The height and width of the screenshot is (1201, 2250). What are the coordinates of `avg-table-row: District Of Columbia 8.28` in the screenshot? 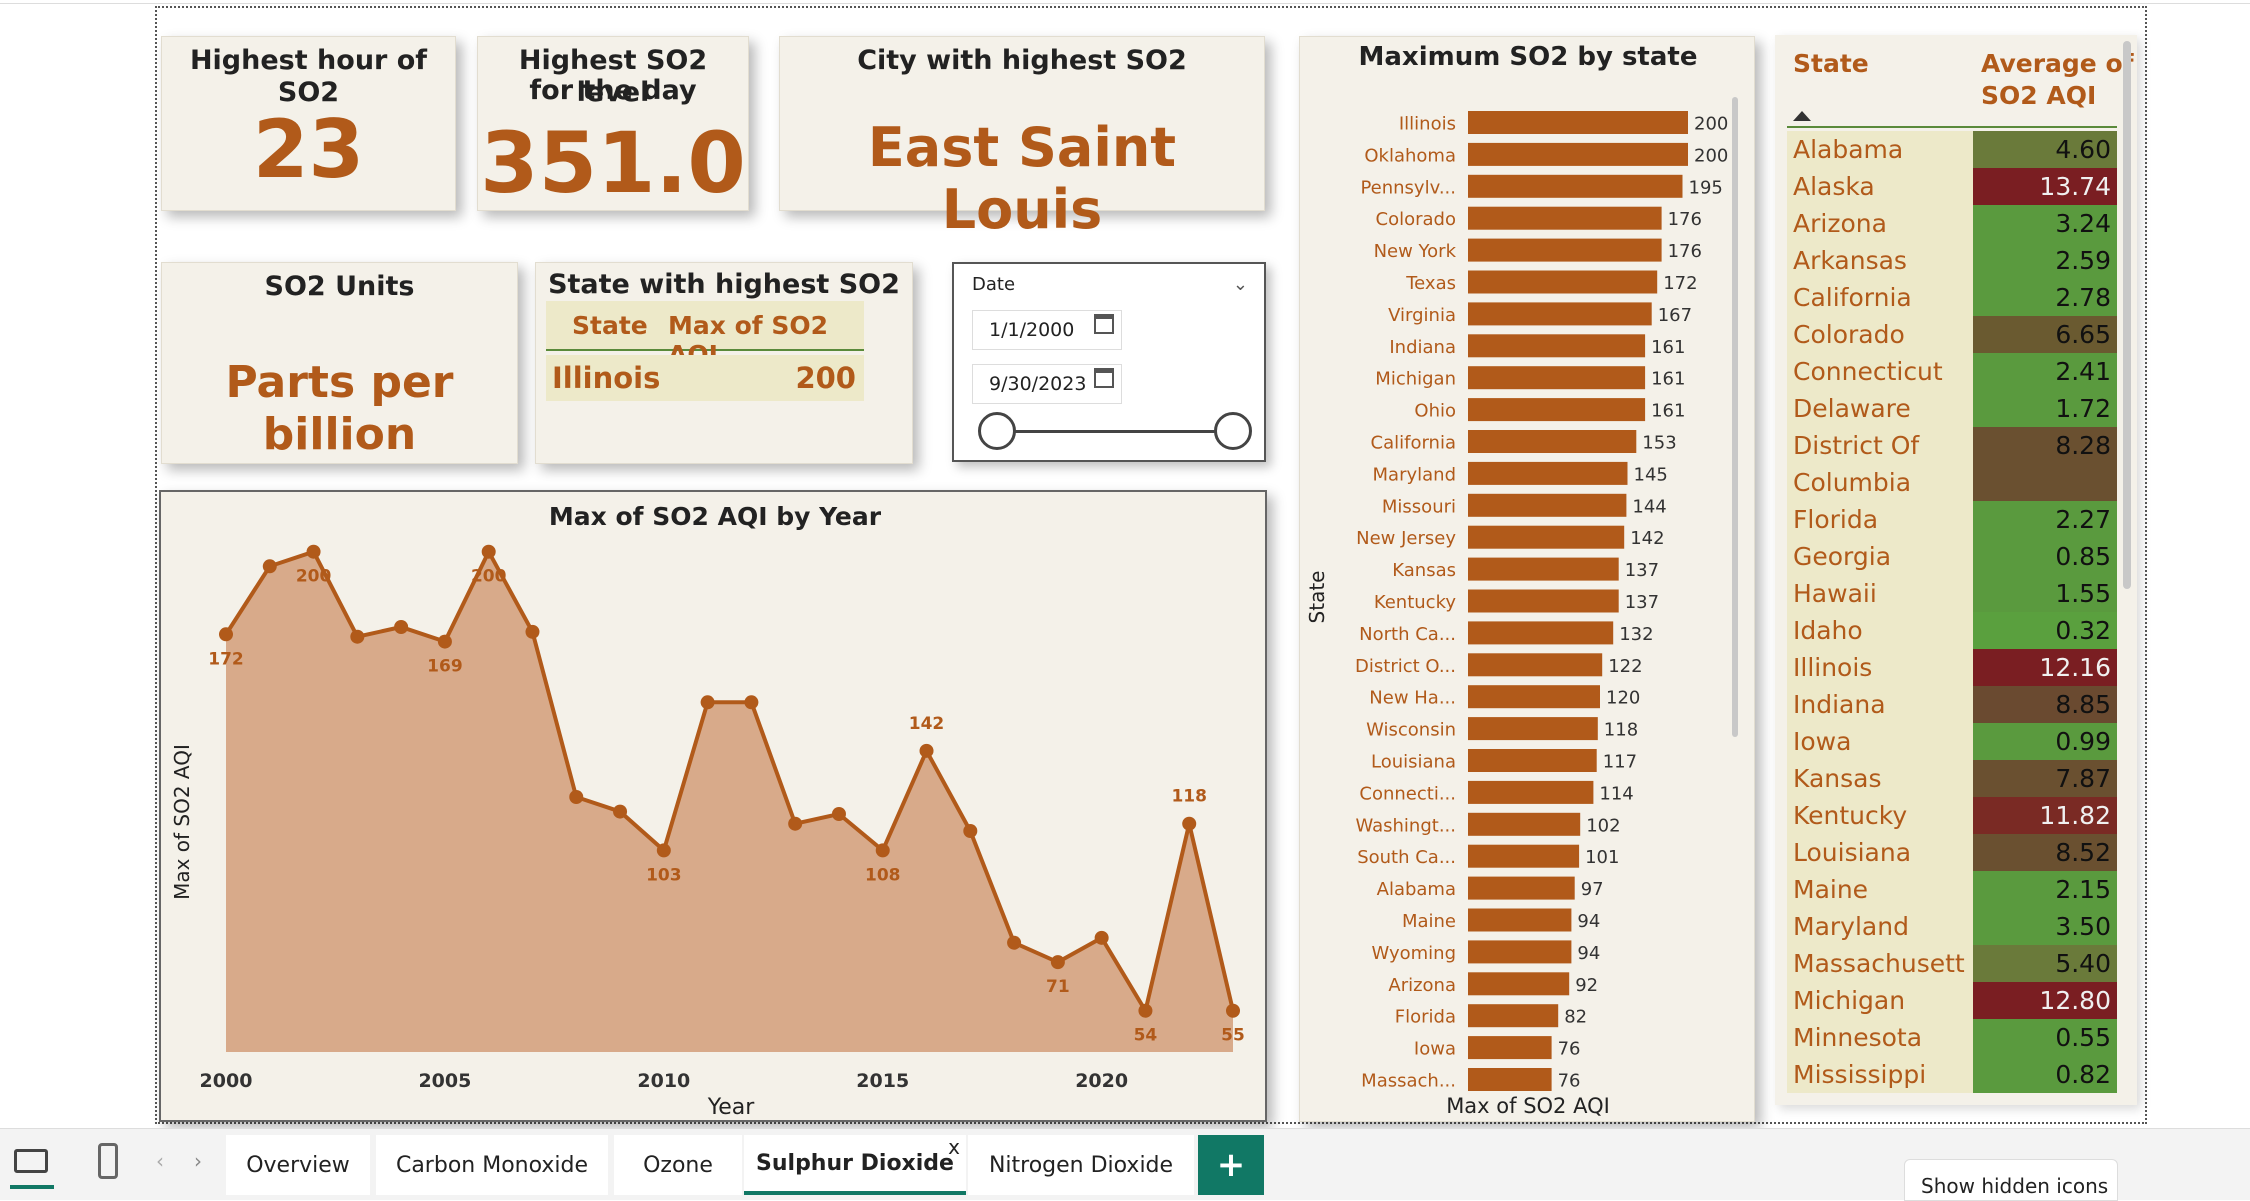 It's located at (1952, 464).